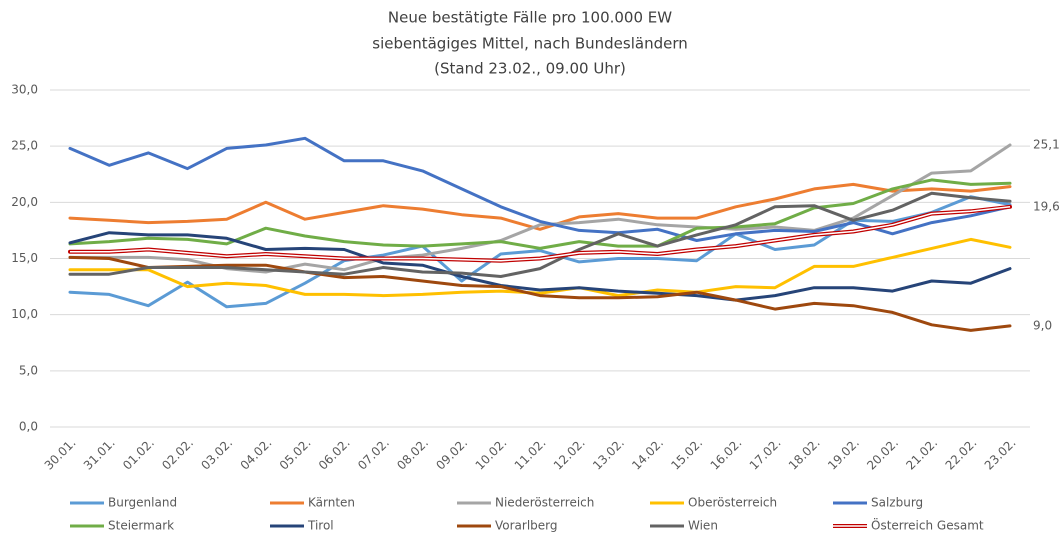  I want to click on y-tick-label: 20,0, so click(24, 202).